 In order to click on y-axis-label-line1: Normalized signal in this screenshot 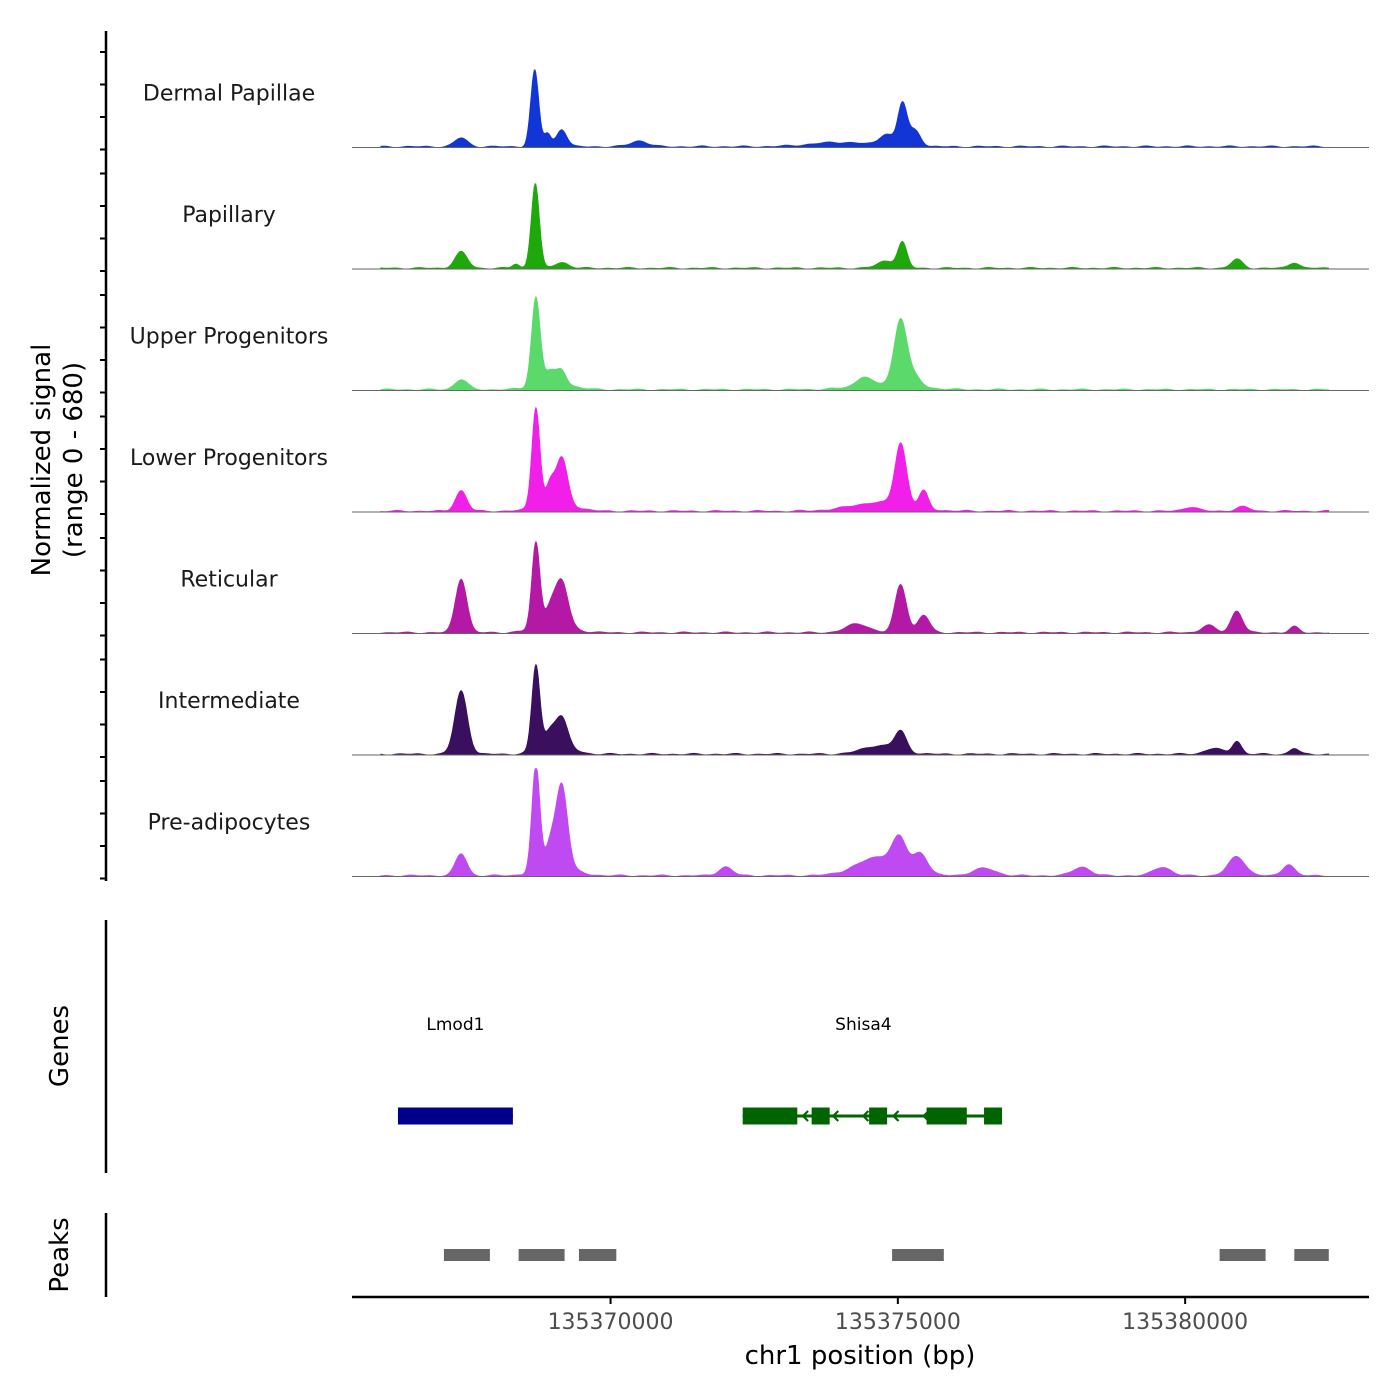, I will do `click(42, 460)`.